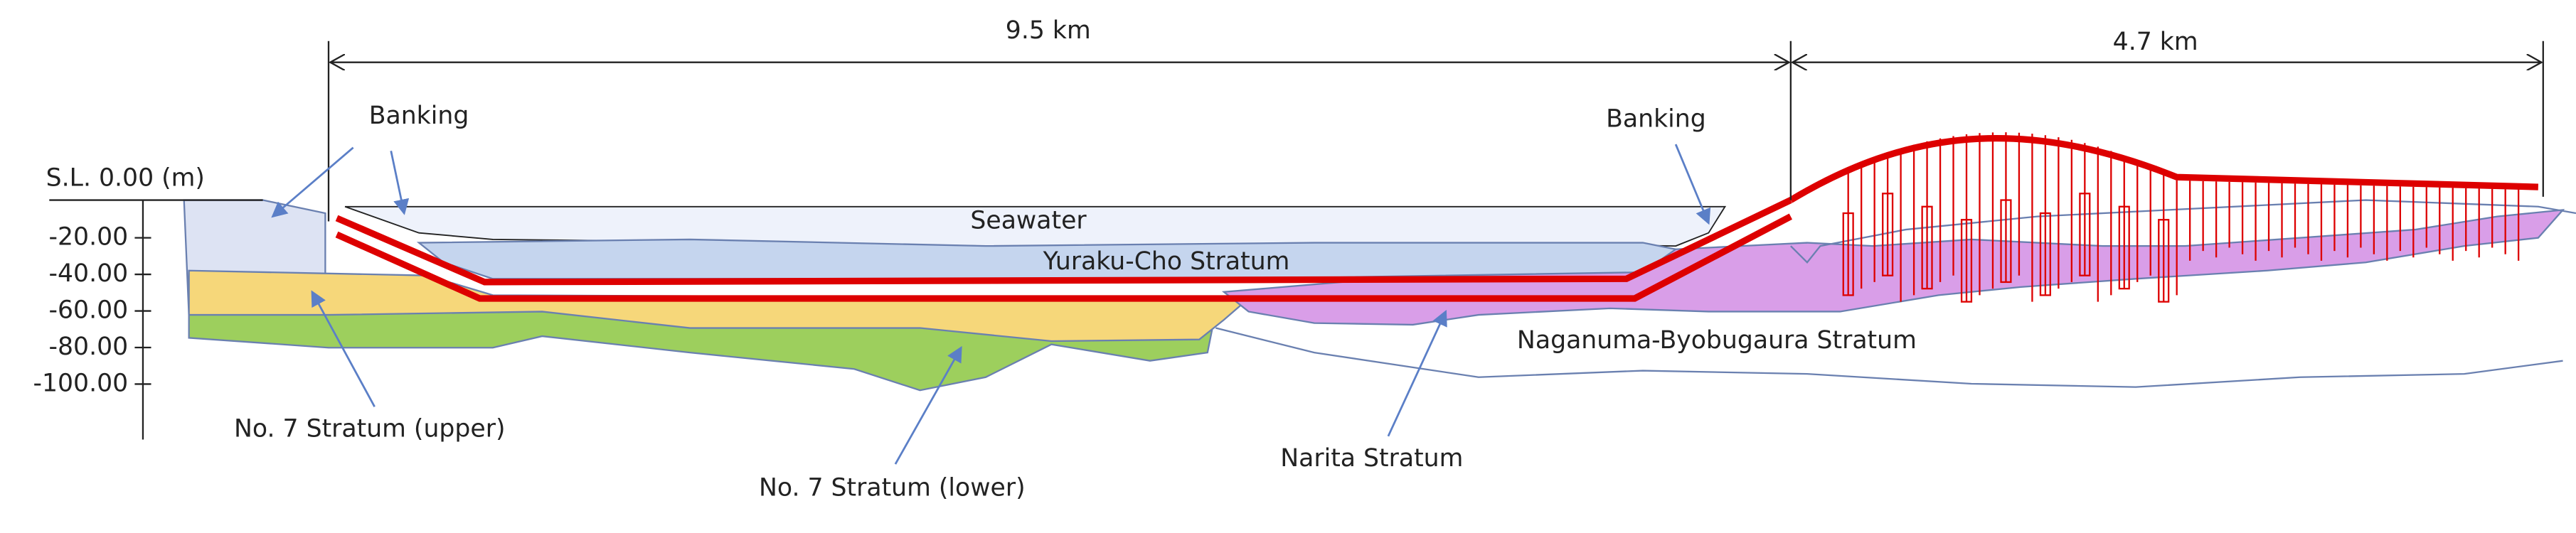  What do you see at coordinates (1048, 30) in the screenshot?
I see `dimension-label: 9.5 km` at bounding box center [1048, 30].